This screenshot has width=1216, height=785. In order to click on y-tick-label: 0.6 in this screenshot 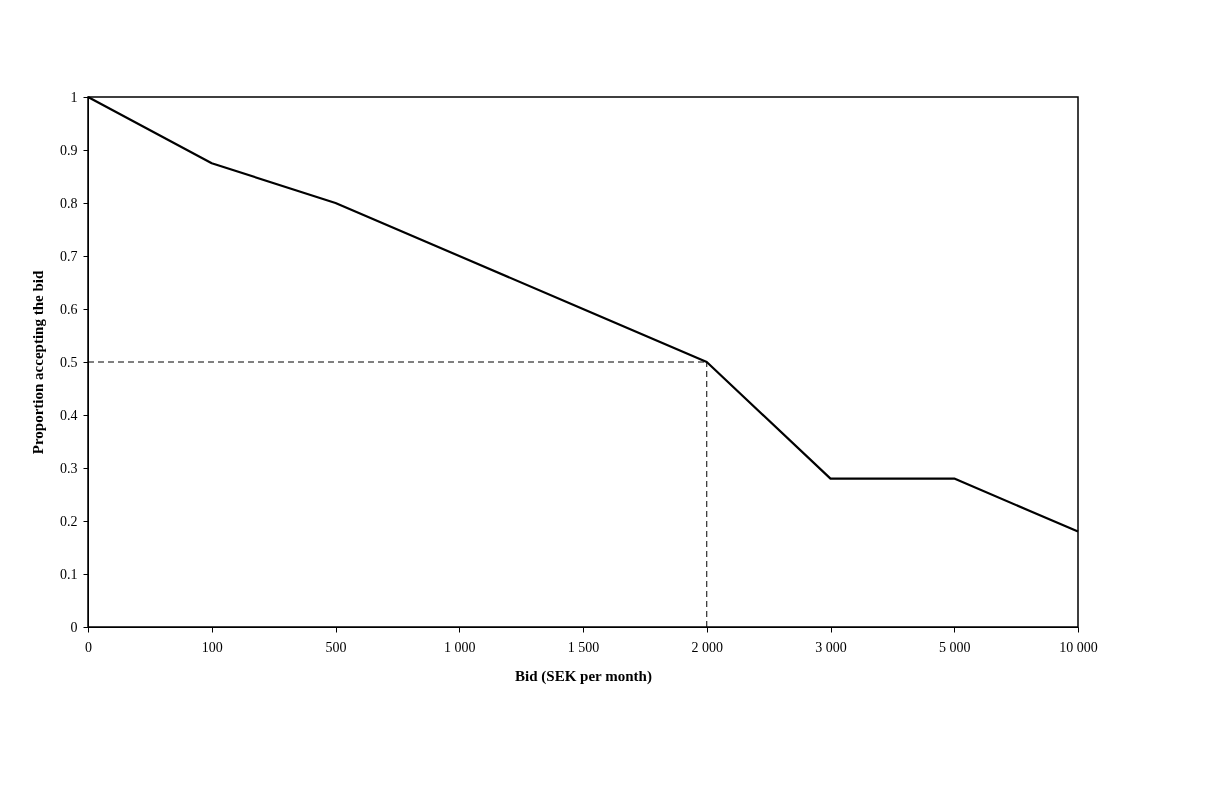, I will do `click(69, 309)`.